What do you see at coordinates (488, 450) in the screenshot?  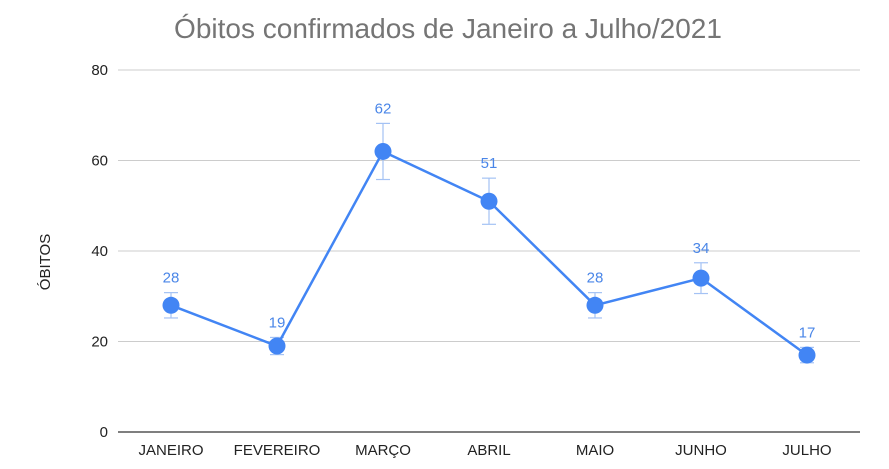 I see `x-tick-label: ABRIL` at bounding box center [488, 450].